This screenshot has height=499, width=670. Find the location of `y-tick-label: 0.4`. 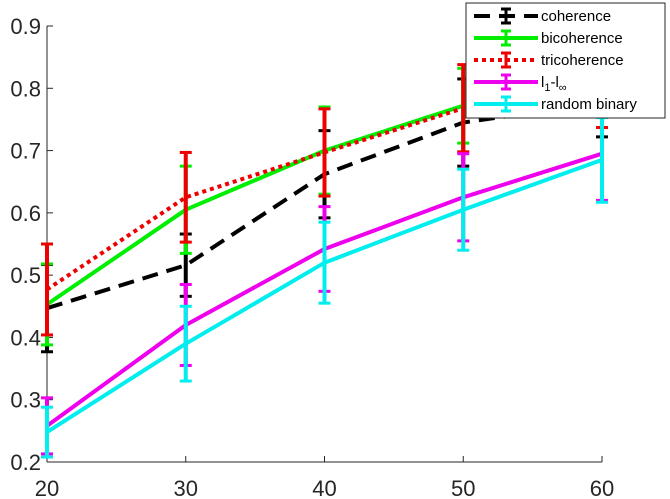

y-tick-label: 0.4 is located at coordinates (25, 337).